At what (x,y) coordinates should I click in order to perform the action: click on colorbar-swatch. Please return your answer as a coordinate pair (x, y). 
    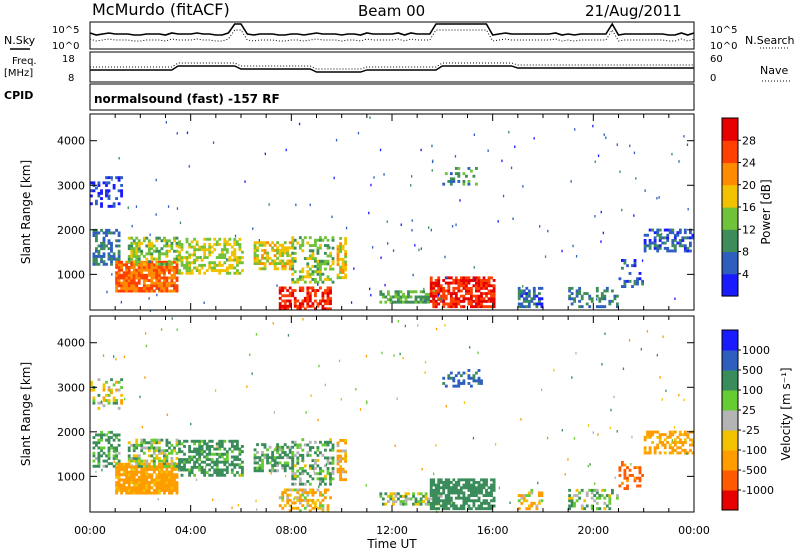
    Looking at the image, I should click on (730, 241).